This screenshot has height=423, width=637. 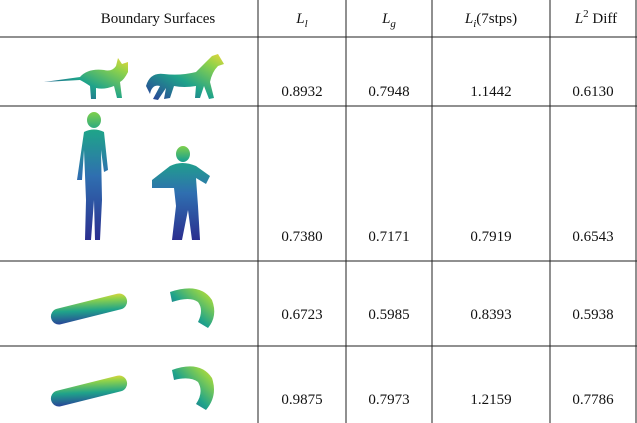 What do you see at coordinates (158, 19) in the screenshot?
I see `header-cell: Boundary Surfaces` at bounding box center [158, 19].